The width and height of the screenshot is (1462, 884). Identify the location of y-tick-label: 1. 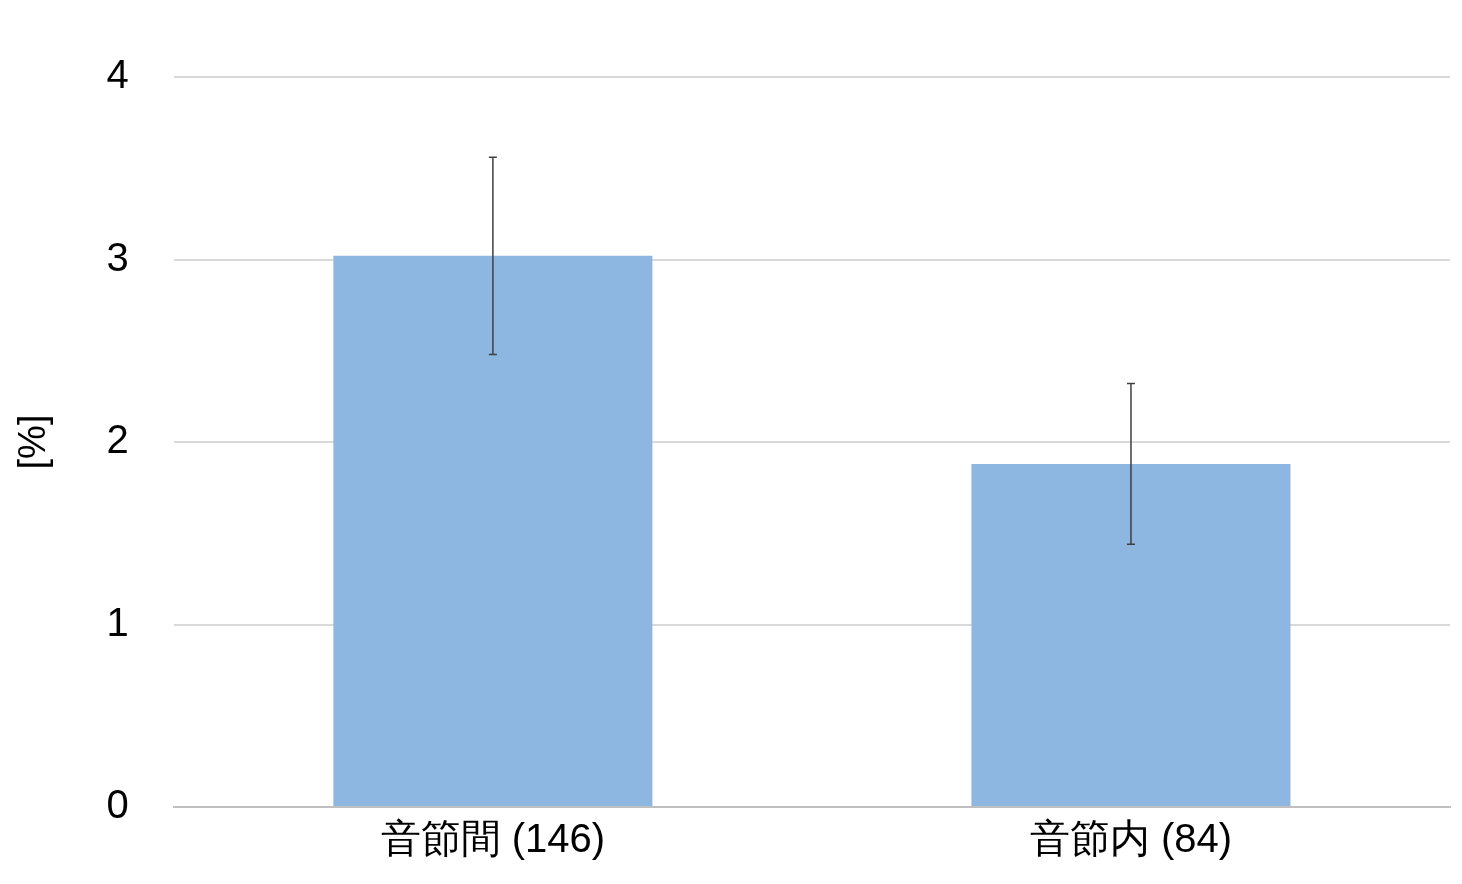
(117, 621).